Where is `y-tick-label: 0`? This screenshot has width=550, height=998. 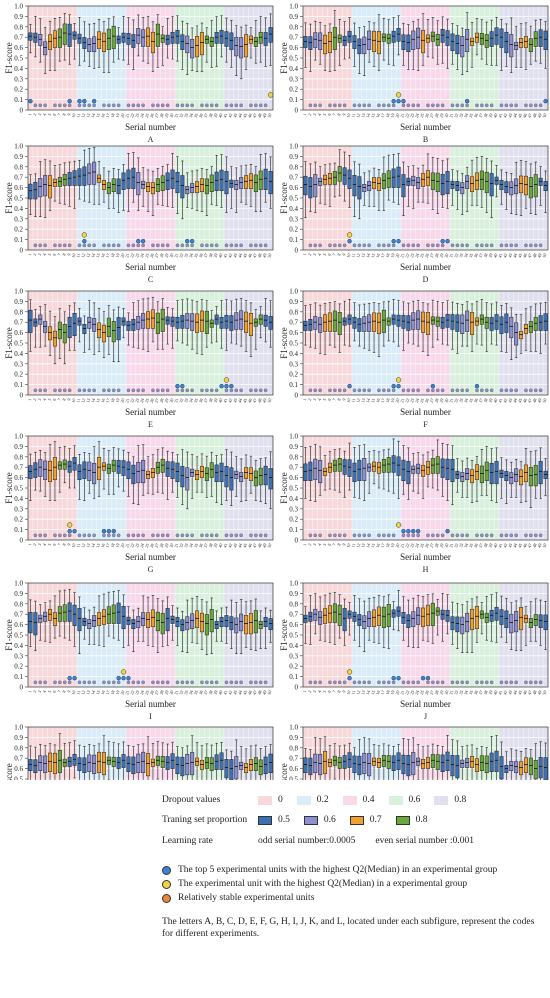
y-tick-label: 0 is located at coordinates (22, 541).